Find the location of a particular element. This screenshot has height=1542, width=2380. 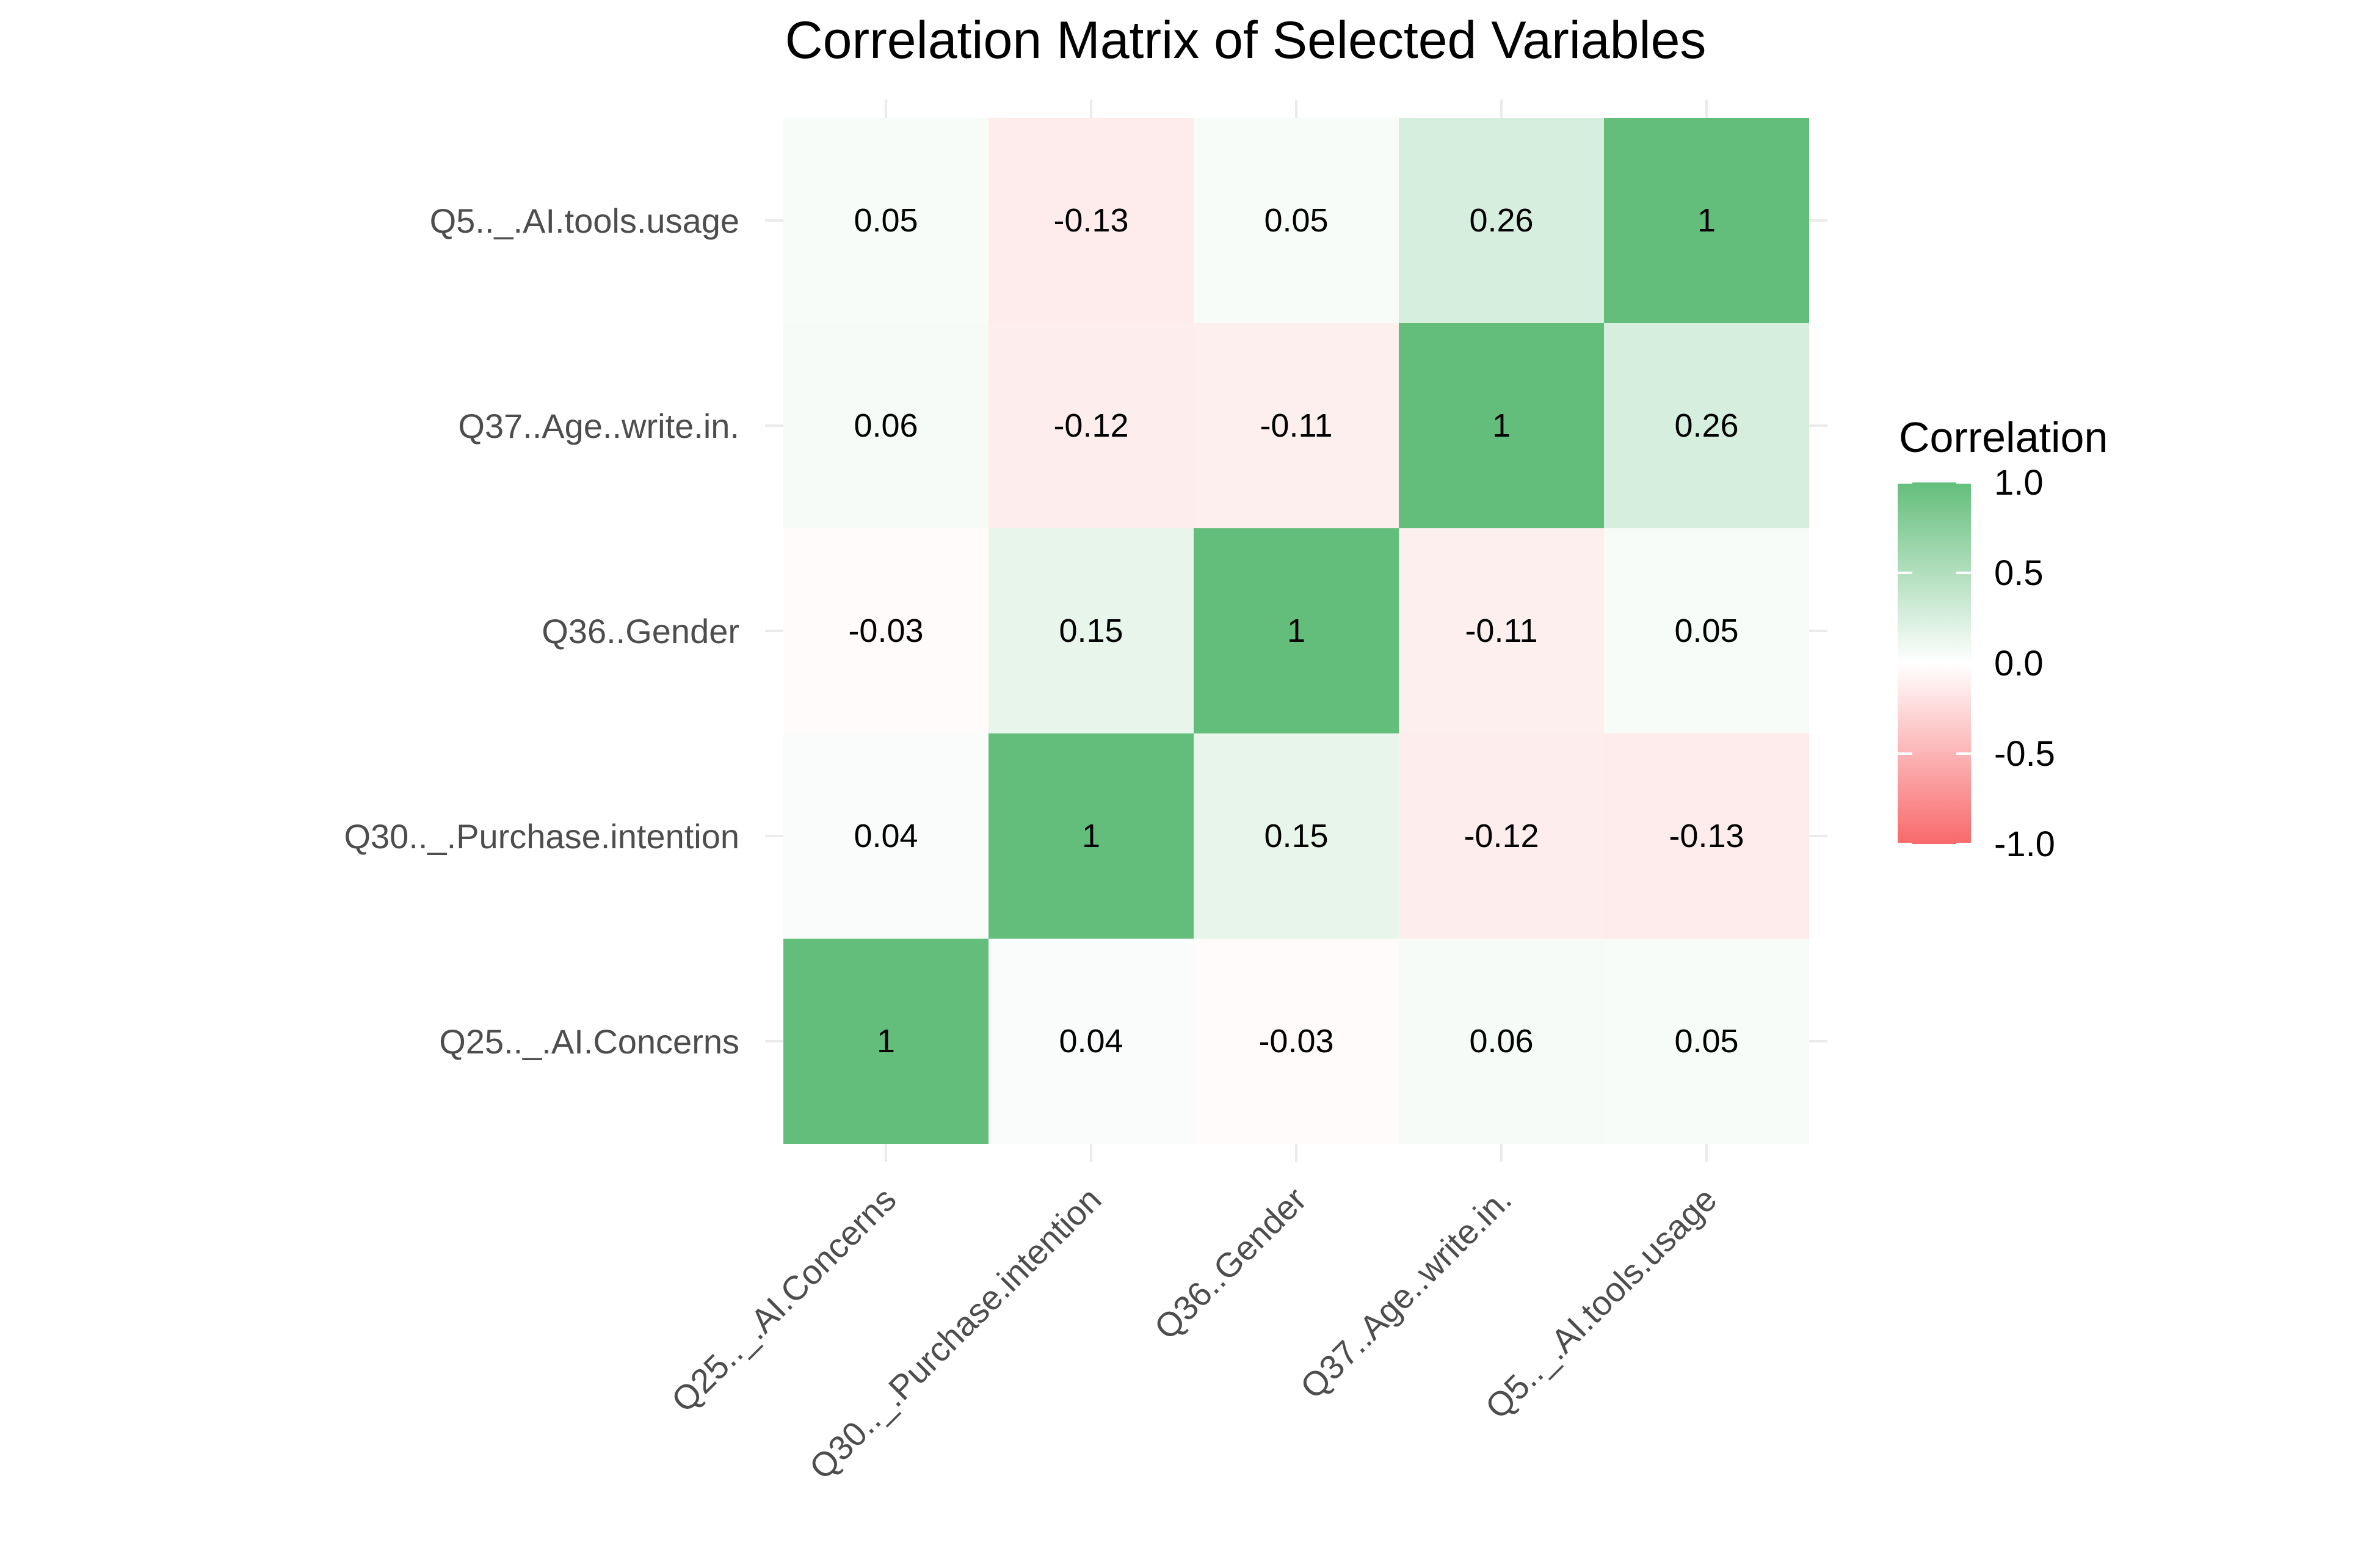

legend-tick-label: 0.5 is located at coordinates (2019, 573).